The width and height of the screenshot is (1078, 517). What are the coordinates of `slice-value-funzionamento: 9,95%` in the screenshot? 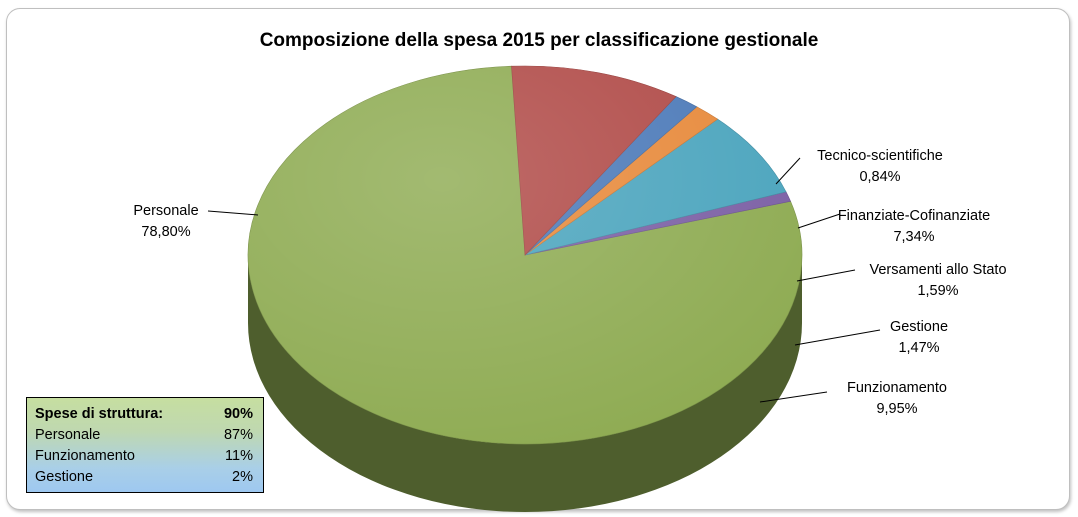 It's located at (896, 409).